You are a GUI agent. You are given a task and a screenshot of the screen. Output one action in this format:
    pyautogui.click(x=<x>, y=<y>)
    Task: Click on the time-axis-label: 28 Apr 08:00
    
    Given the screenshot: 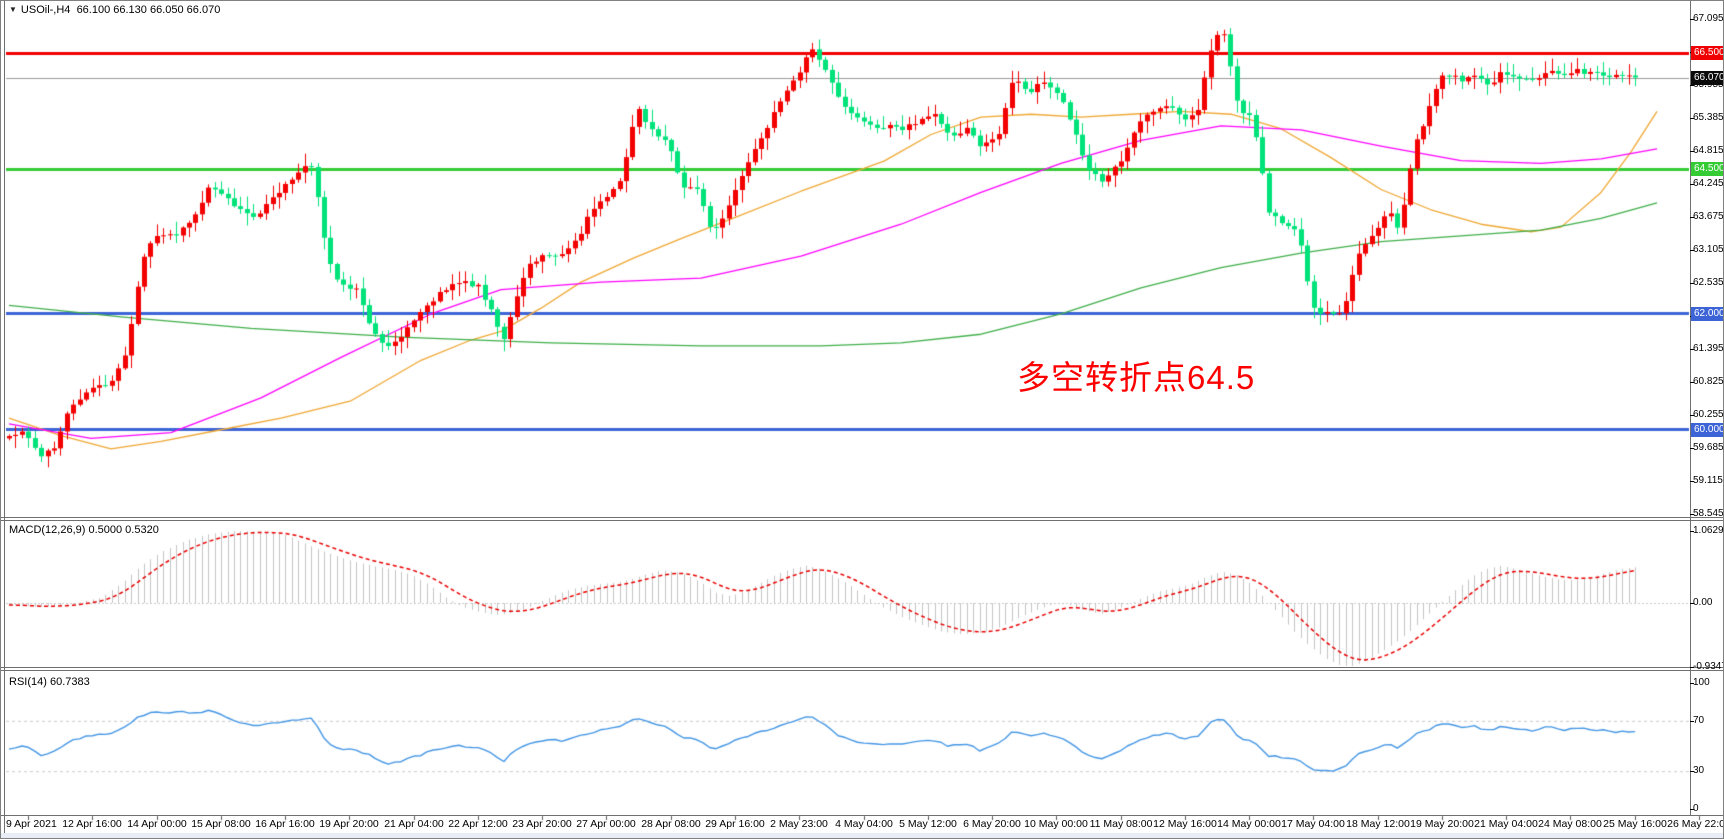 What is the action you would take?
    pyautogui.click(x=671, y=824)
    